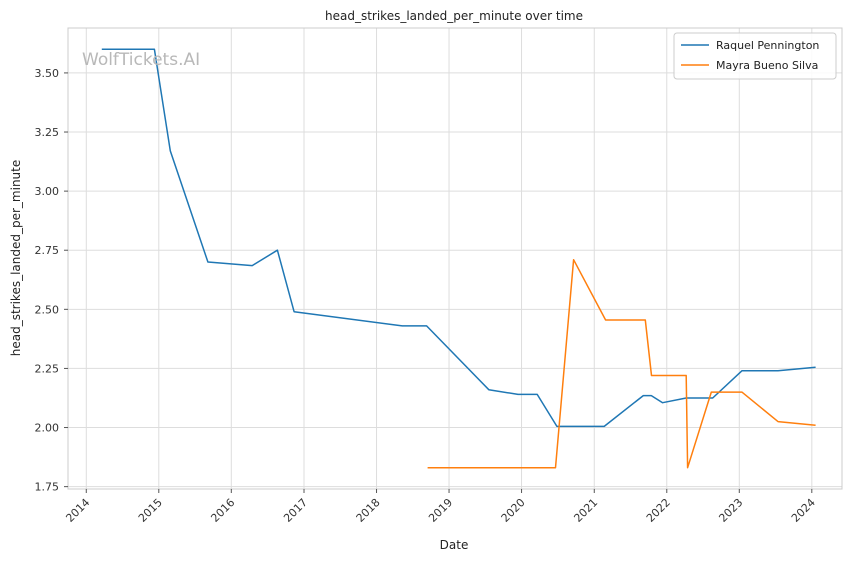 Image resolution: width=852 pixels, height=561 pixels. Describe the element at coordinates (454, 16) in the screenshot. I see `chart-title: head_strikes_landed_per_minute over time` at that location.